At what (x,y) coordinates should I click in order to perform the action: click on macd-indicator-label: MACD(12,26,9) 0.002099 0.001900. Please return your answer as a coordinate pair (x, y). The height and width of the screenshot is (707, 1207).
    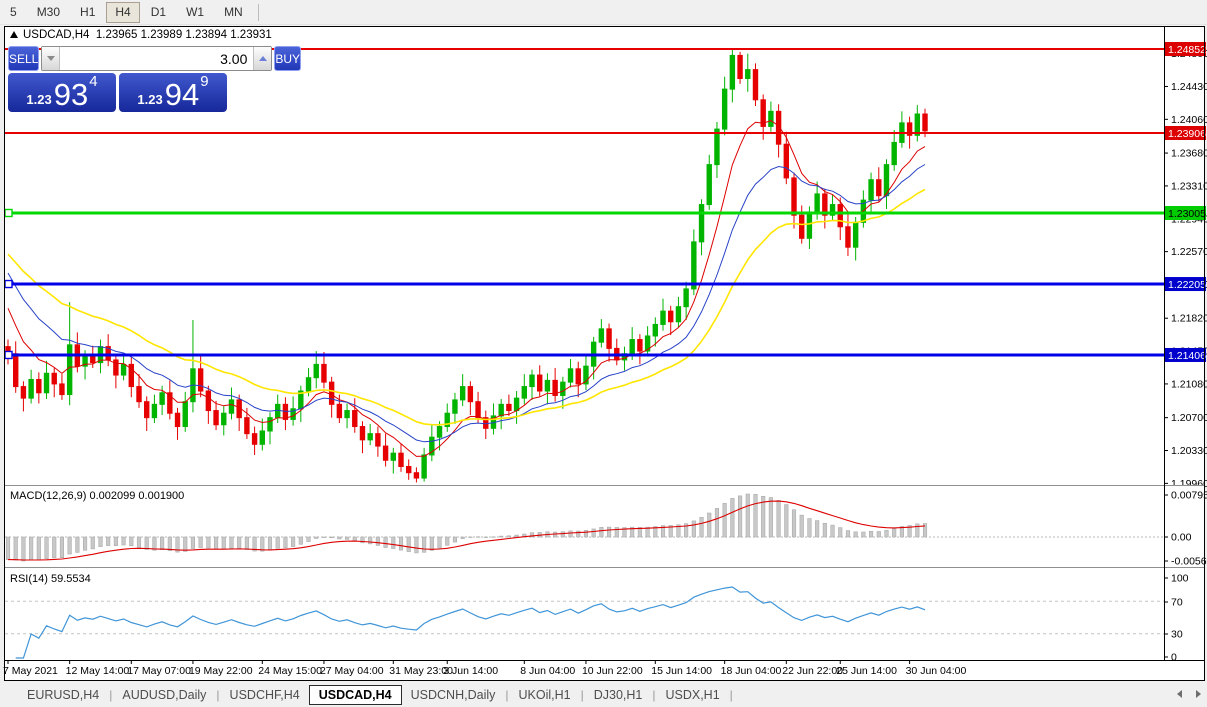
    Looking at the image, I should click on (97, 496).